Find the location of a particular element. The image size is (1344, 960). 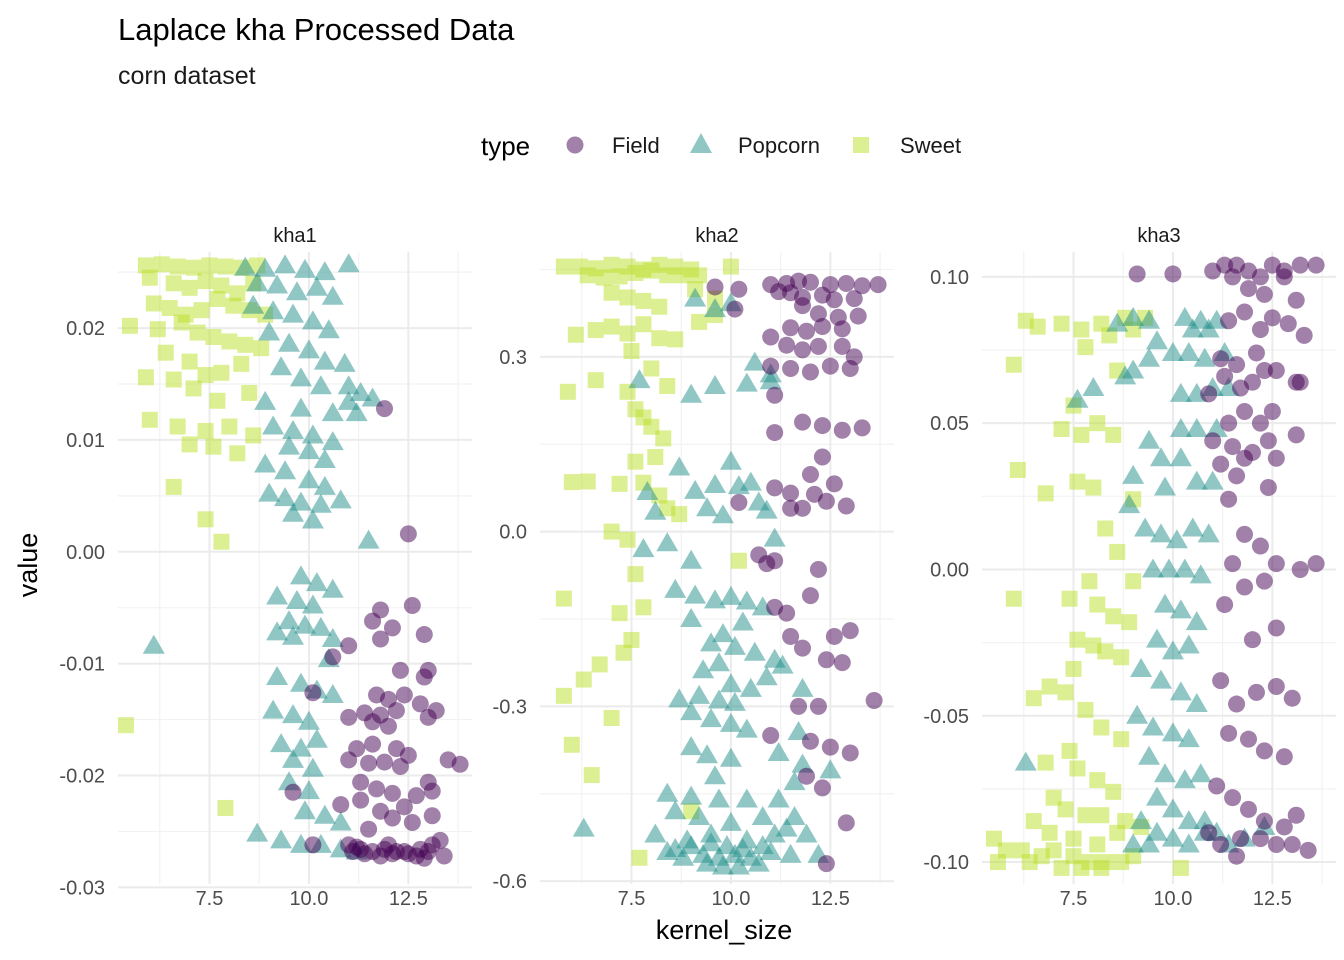

y-tick-label: 0.10 is located at coordinates (949, 278).